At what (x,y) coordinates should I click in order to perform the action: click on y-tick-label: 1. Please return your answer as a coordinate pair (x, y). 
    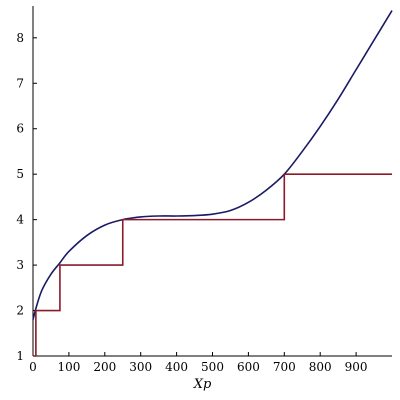
    Looking at the image, I should click on (20, 356).